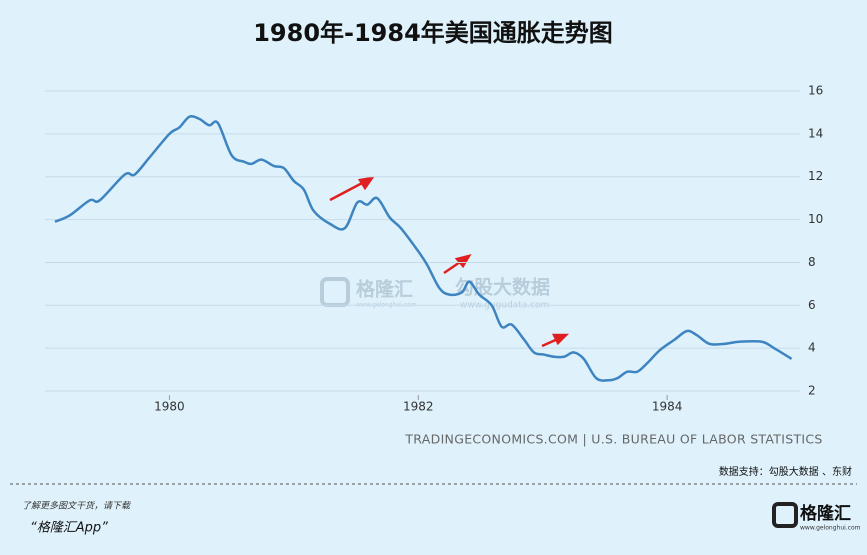  I want to click on y-tick-label: 12, so click(815, 176).